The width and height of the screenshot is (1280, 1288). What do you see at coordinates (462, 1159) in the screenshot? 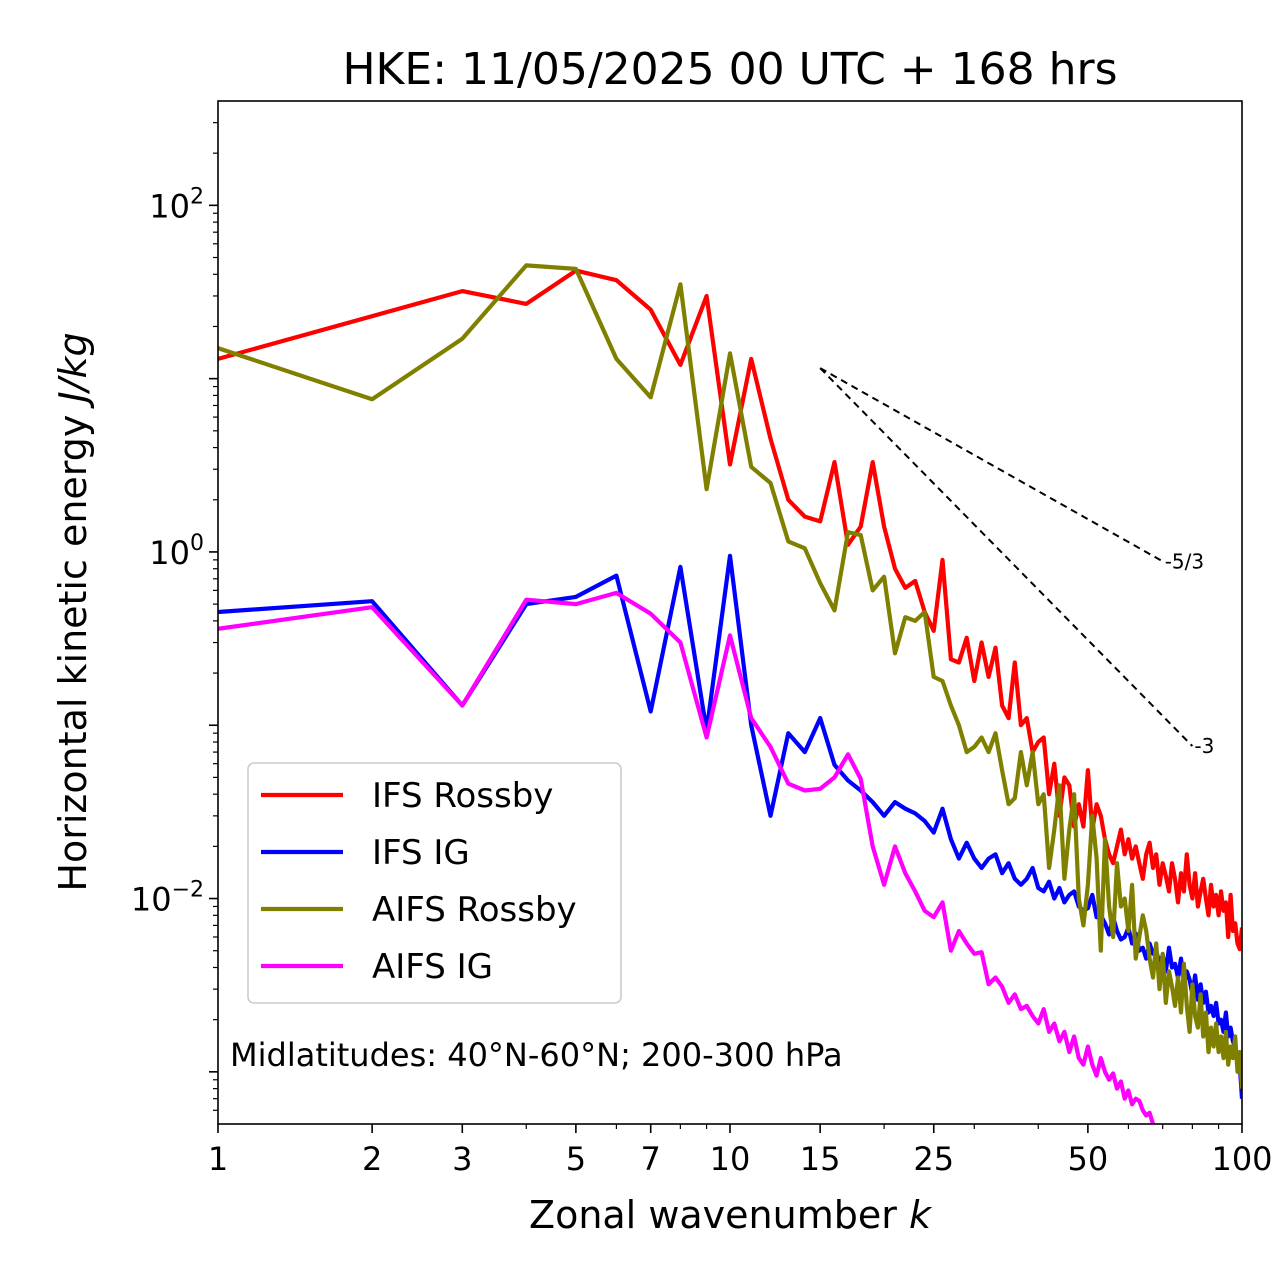
I see `x-tick-label: 3` at bounding box center [462, 1159].